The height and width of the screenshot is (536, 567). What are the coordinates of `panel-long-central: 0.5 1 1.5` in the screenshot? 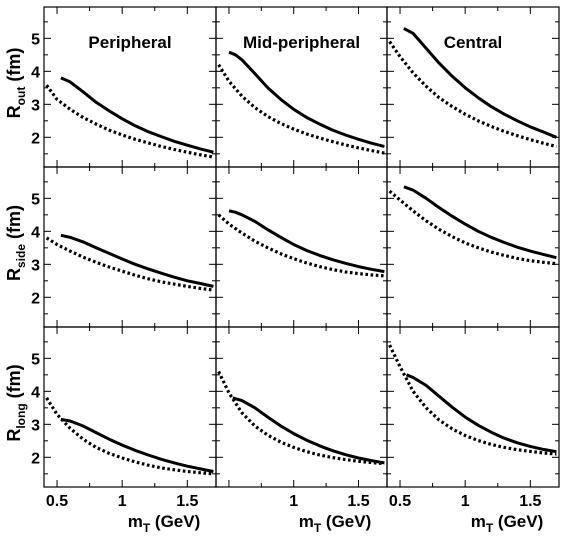 It's located at (473, 418).